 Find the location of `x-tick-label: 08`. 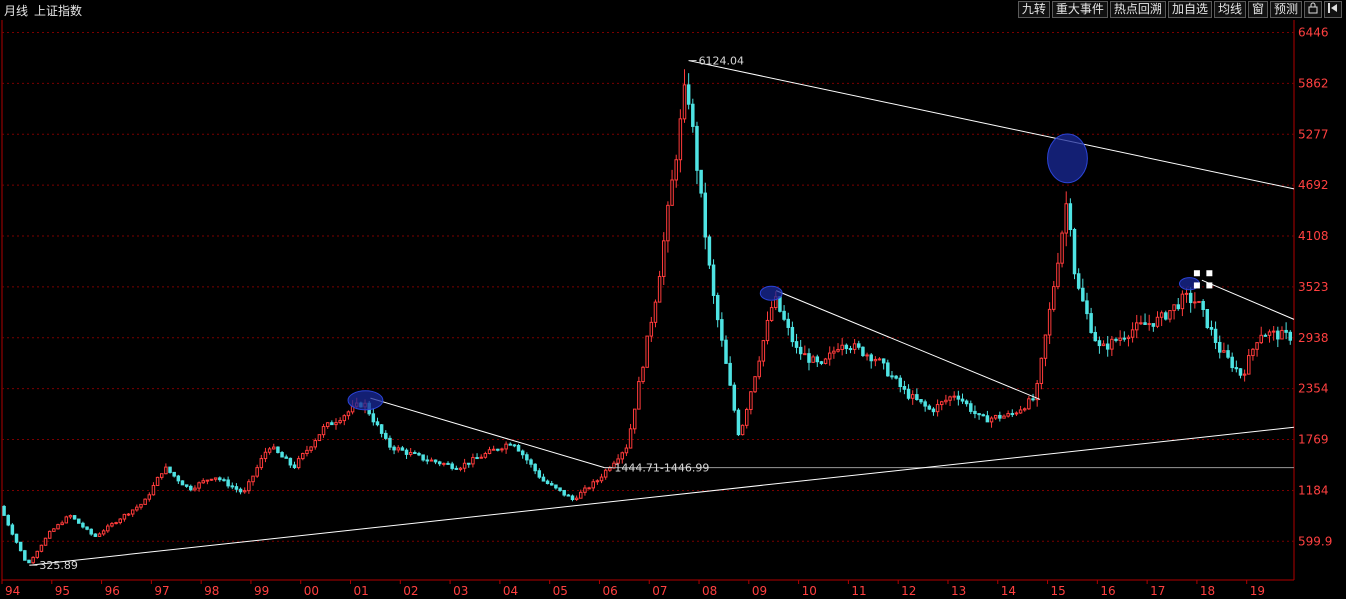

x-tick-label: 08 is located at coordinates (709, 591).